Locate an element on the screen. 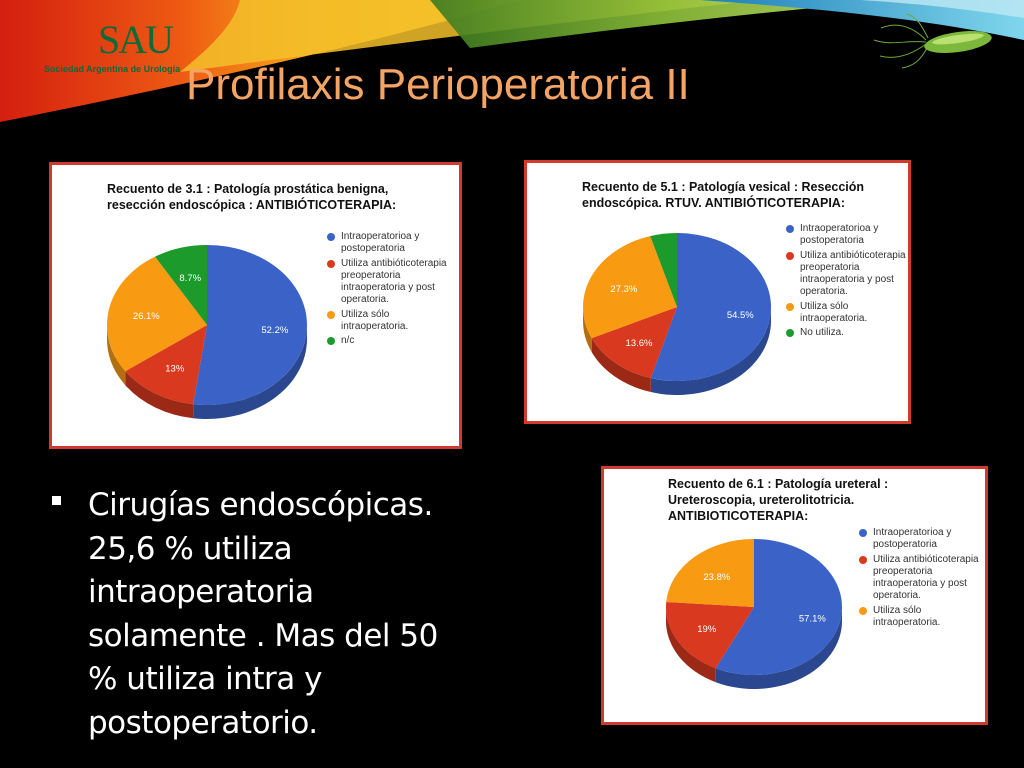  chart-panel-2: Recuento de 5.1 : Patología vesical is located at coordinates (717, 292).